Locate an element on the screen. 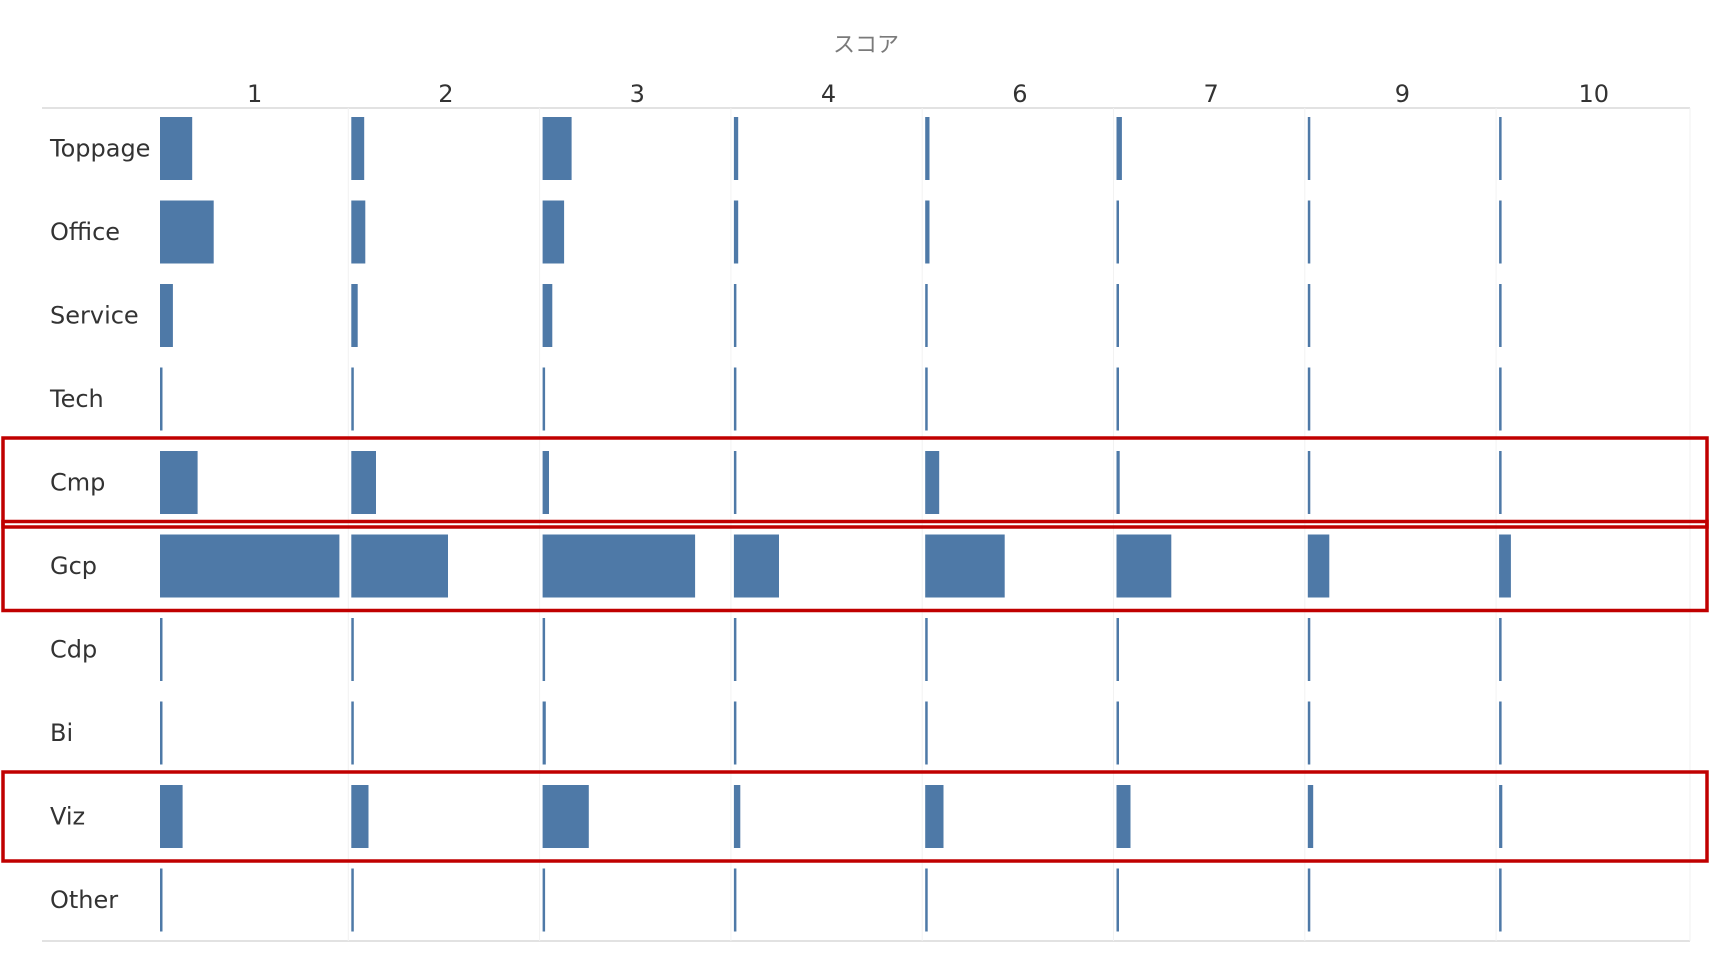 The image size is (1711, 963). row-label-bi: Bi is located at coordinates (61, 733).